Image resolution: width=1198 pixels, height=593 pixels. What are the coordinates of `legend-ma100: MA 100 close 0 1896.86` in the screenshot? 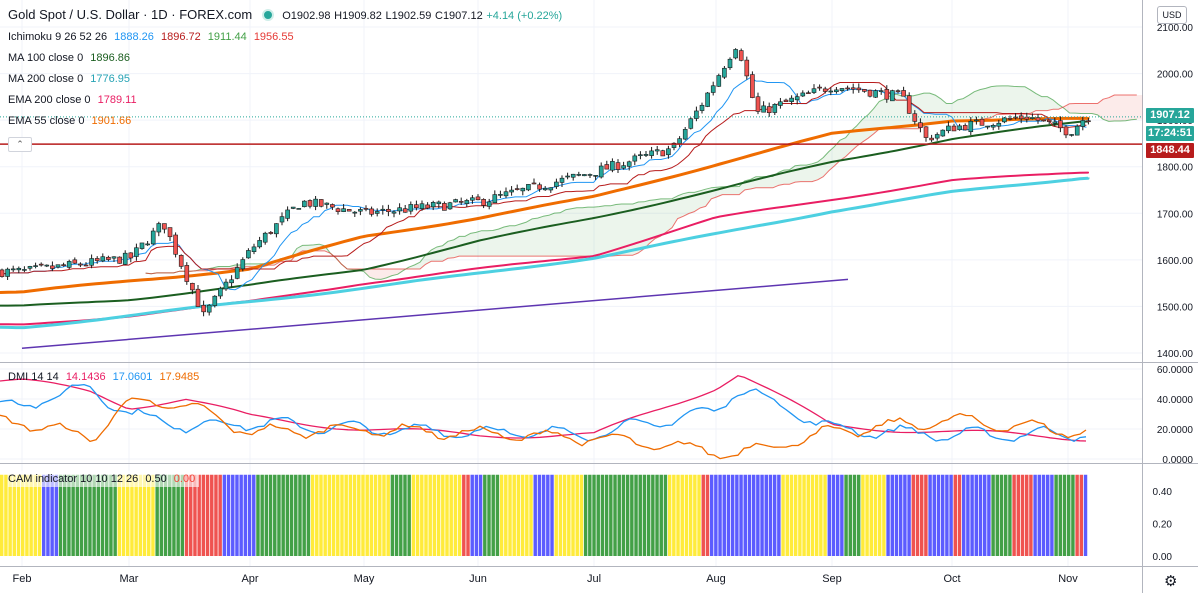 It's located at (71, 58).